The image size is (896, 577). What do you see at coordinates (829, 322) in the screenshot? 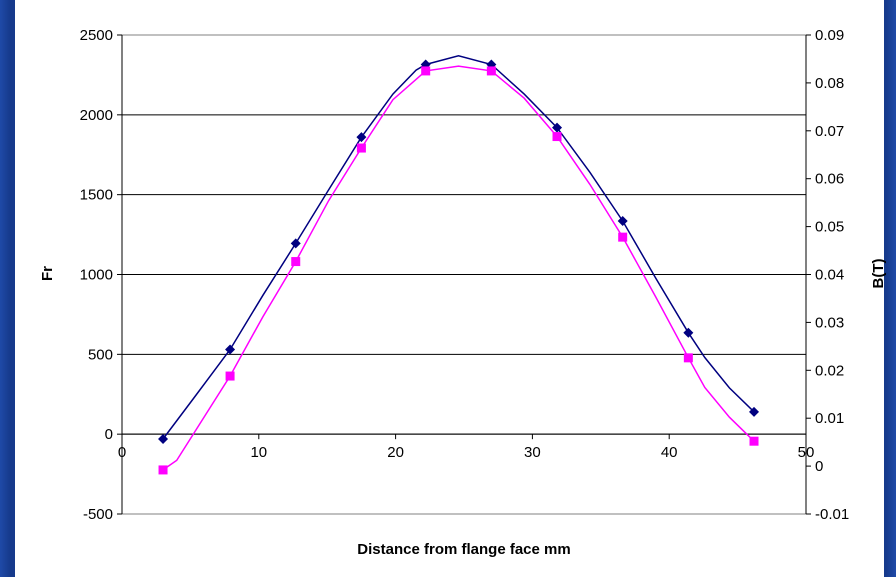
I see `y2-tick-label: 0.03` at bounding box center [829, 322].